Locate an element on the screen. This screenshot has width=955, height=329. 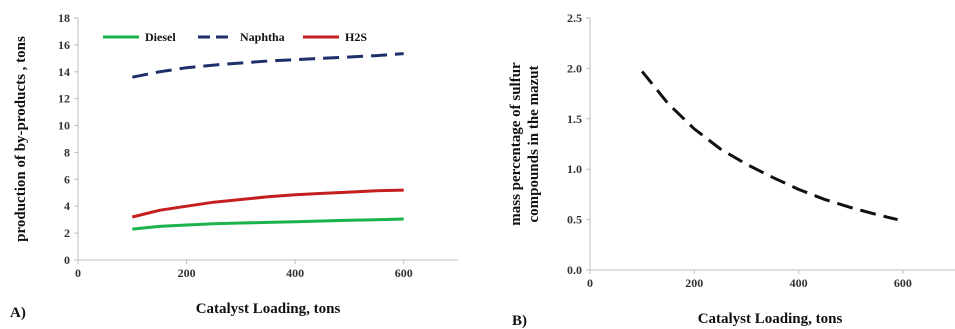
panel-b-y-tick-label: 0.0 is located at coordinates (574, 270).